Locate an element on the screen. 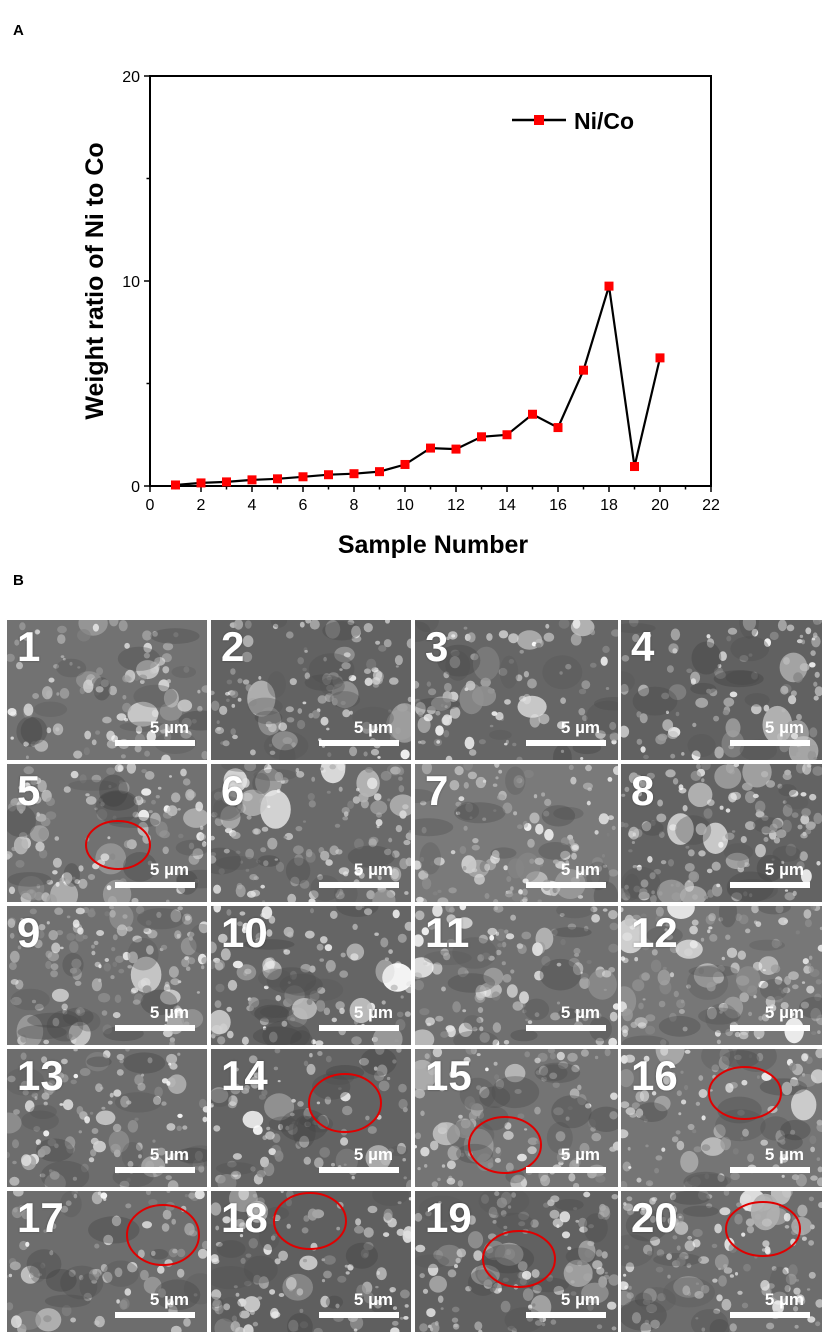 This screenshot has height=1339, width=827. sem-tile-1: 1 5 µm is located at coordinates (107, 690).